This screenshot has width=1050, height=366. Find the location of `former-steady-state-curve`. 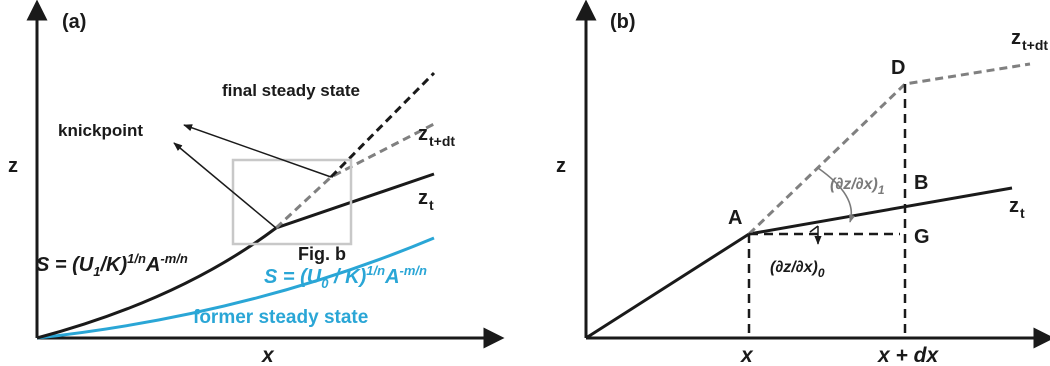

former-steady-state-curve is located at coordinates (235, 288).